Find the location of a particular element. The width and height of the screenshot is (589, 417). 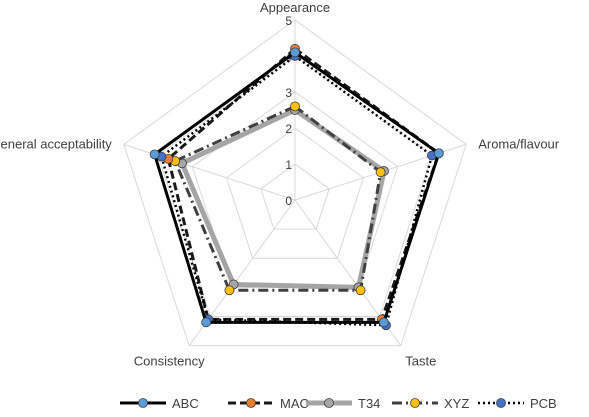

legend-marker-mac is located at coordinates (251, 403).